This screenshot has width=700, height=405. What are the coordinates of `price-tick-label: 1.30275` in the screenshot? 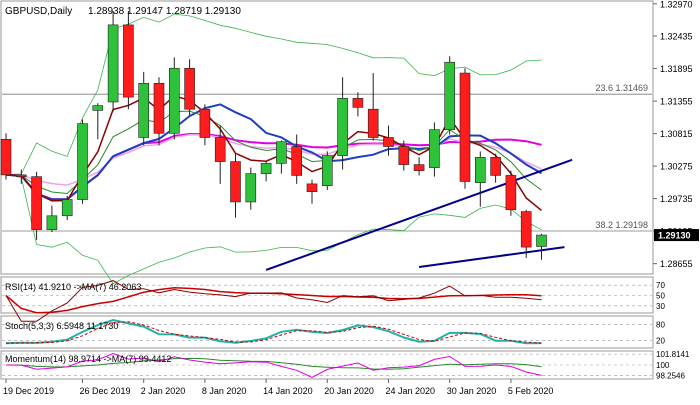 It's located at (676, 167).